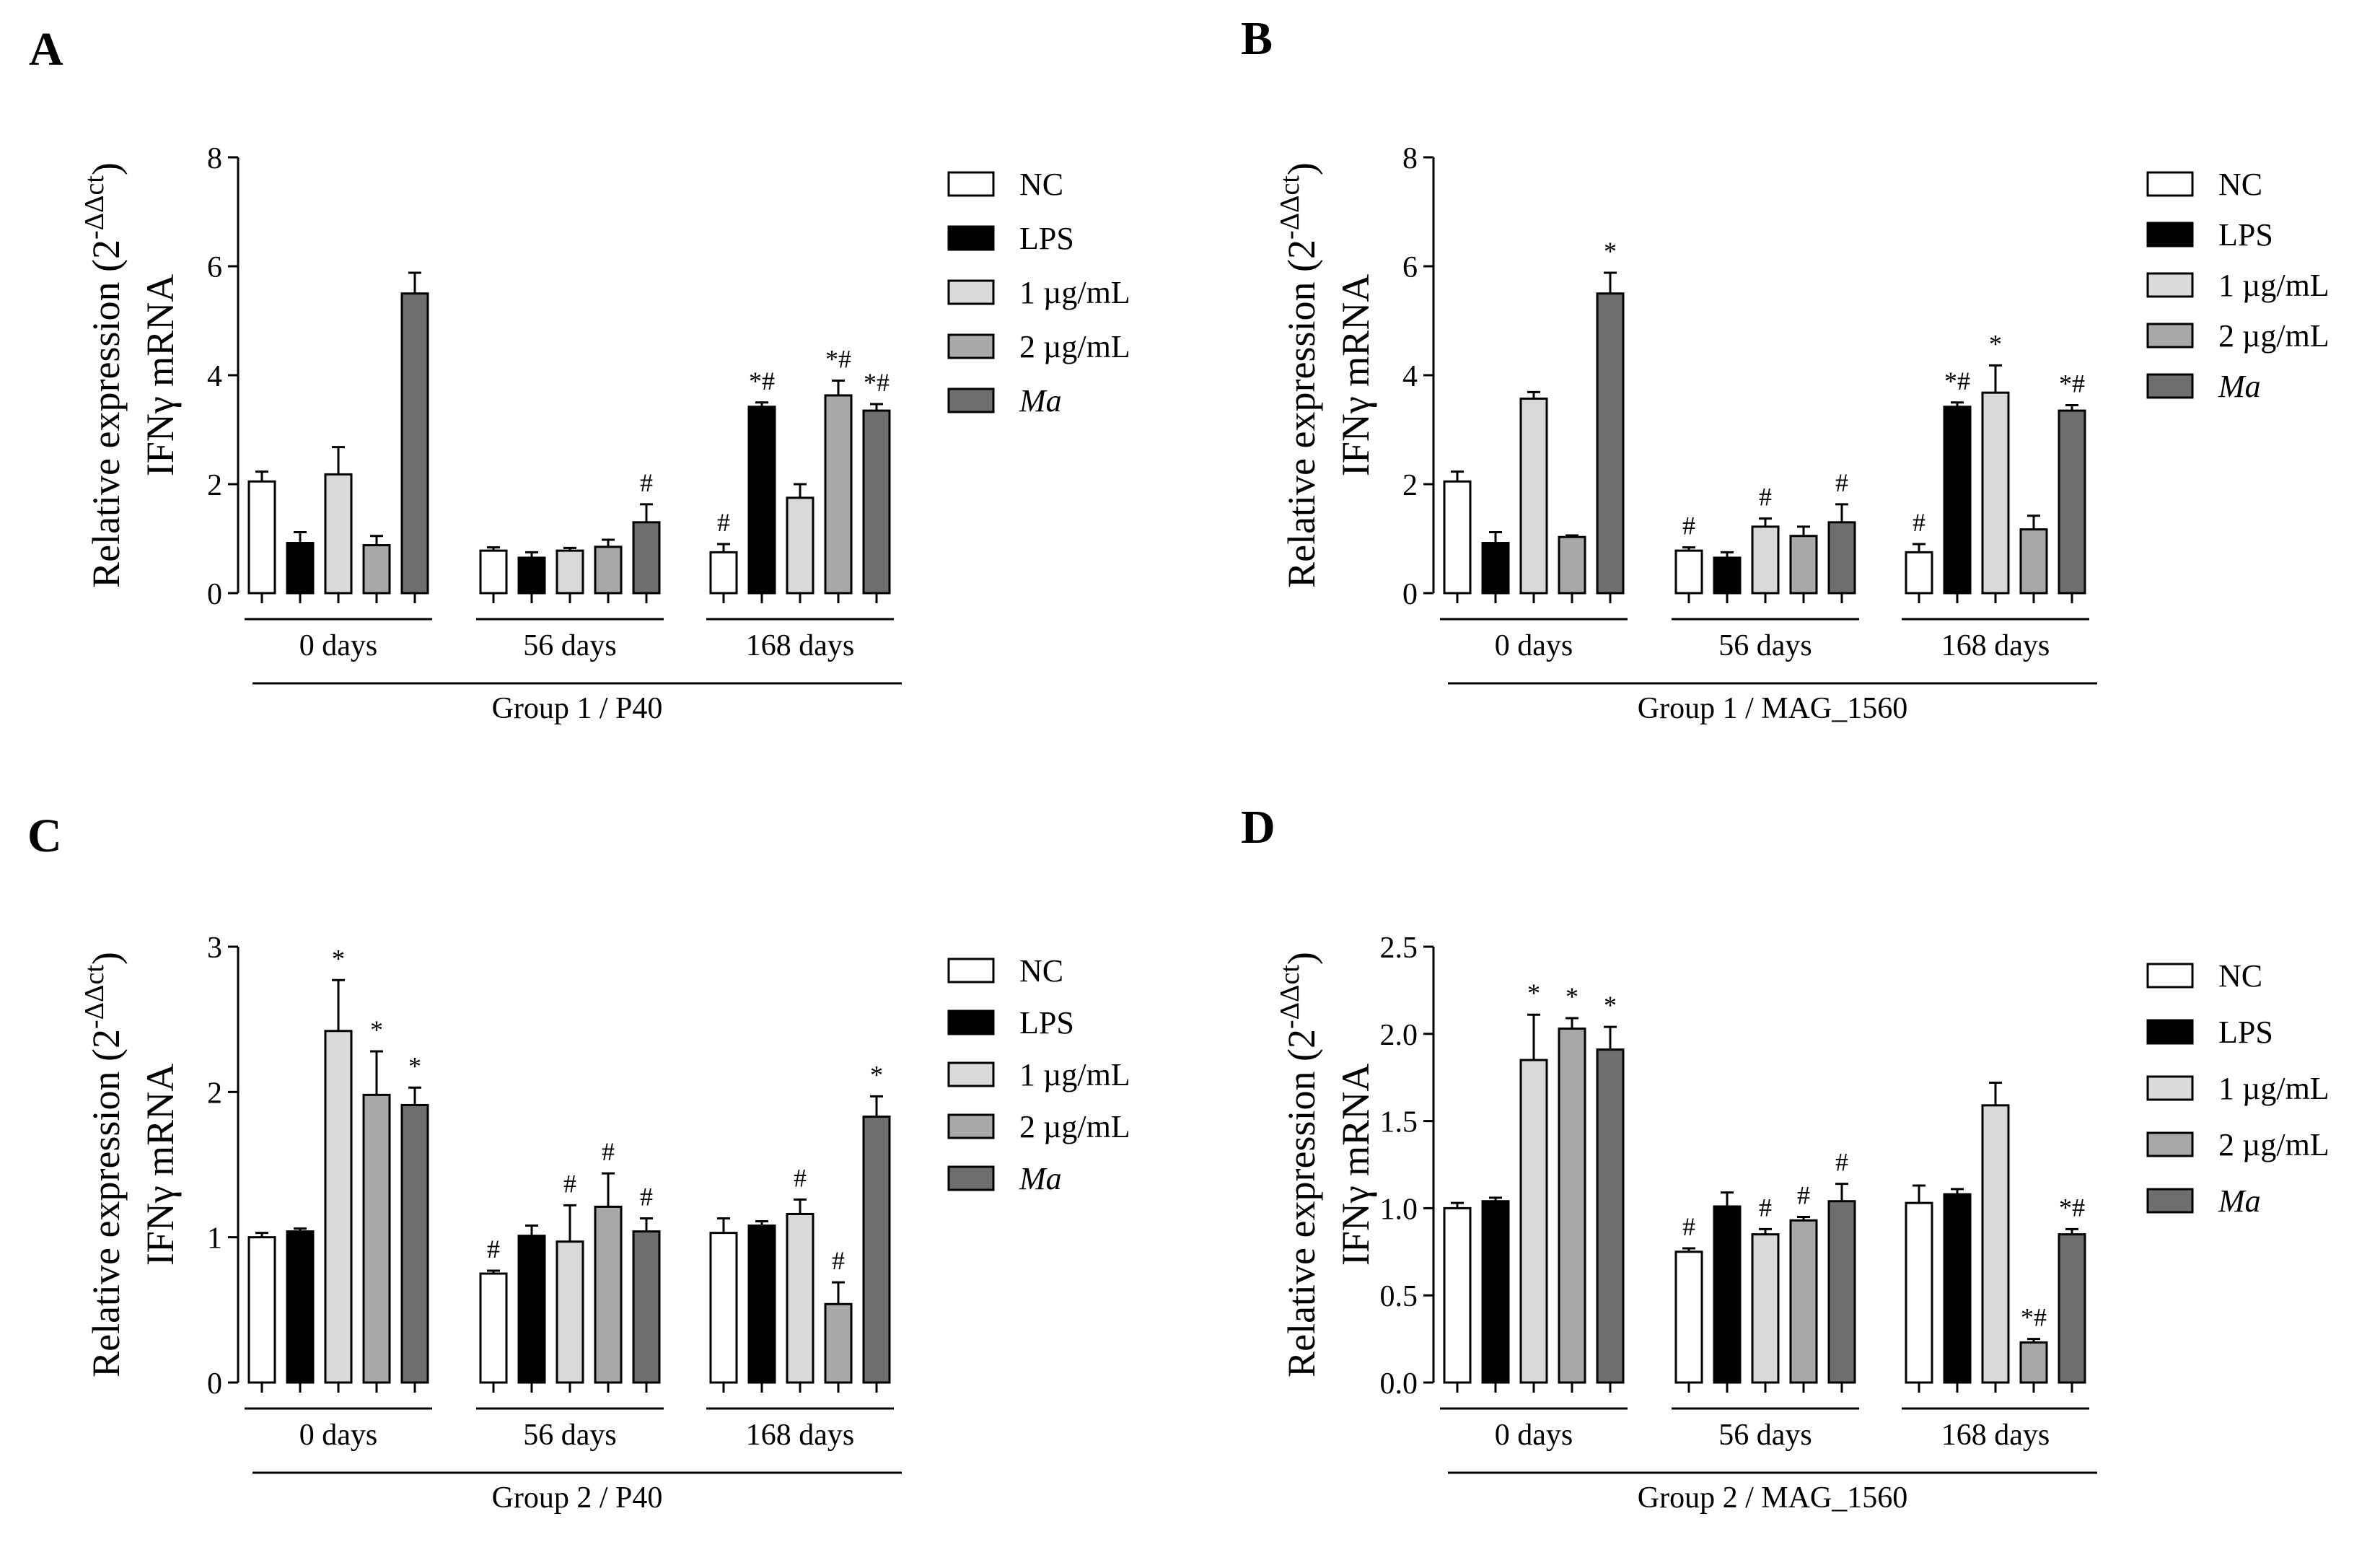  What do you see at coordinates (1399, 1296) in the screenshot?
I see `y-tick-label: 0.5` at bounding box center [1399, 1296].